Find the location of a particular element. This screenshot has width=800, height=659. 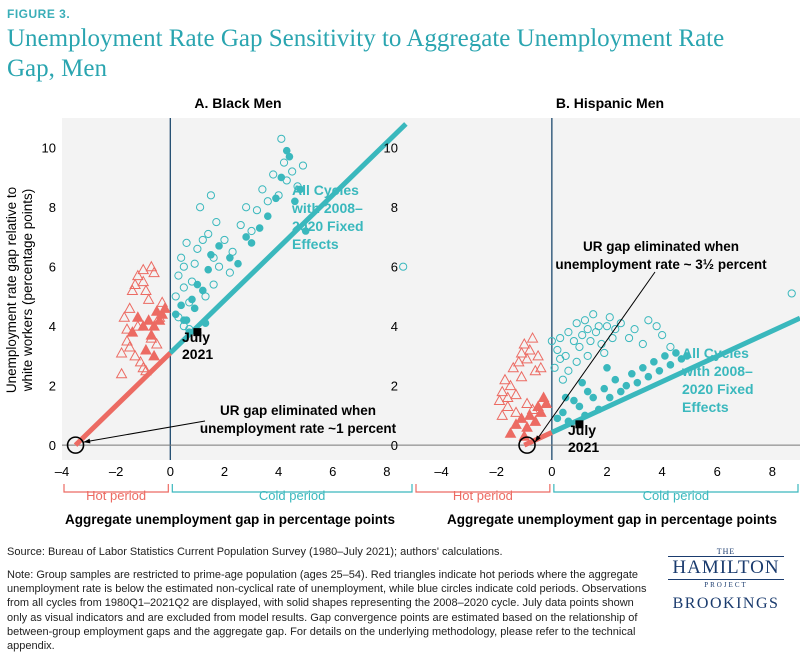

cold-period-bracket is located at coordinates (292, 488).